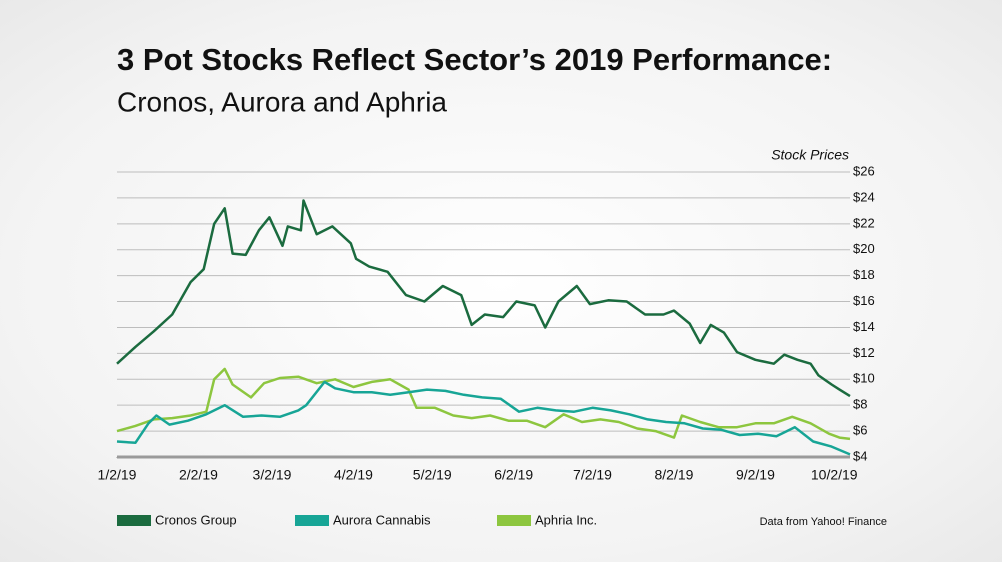 The height and width of the screenshot is (562, 1002). I want to click on y-tick-label: $20, so click(864, 248).